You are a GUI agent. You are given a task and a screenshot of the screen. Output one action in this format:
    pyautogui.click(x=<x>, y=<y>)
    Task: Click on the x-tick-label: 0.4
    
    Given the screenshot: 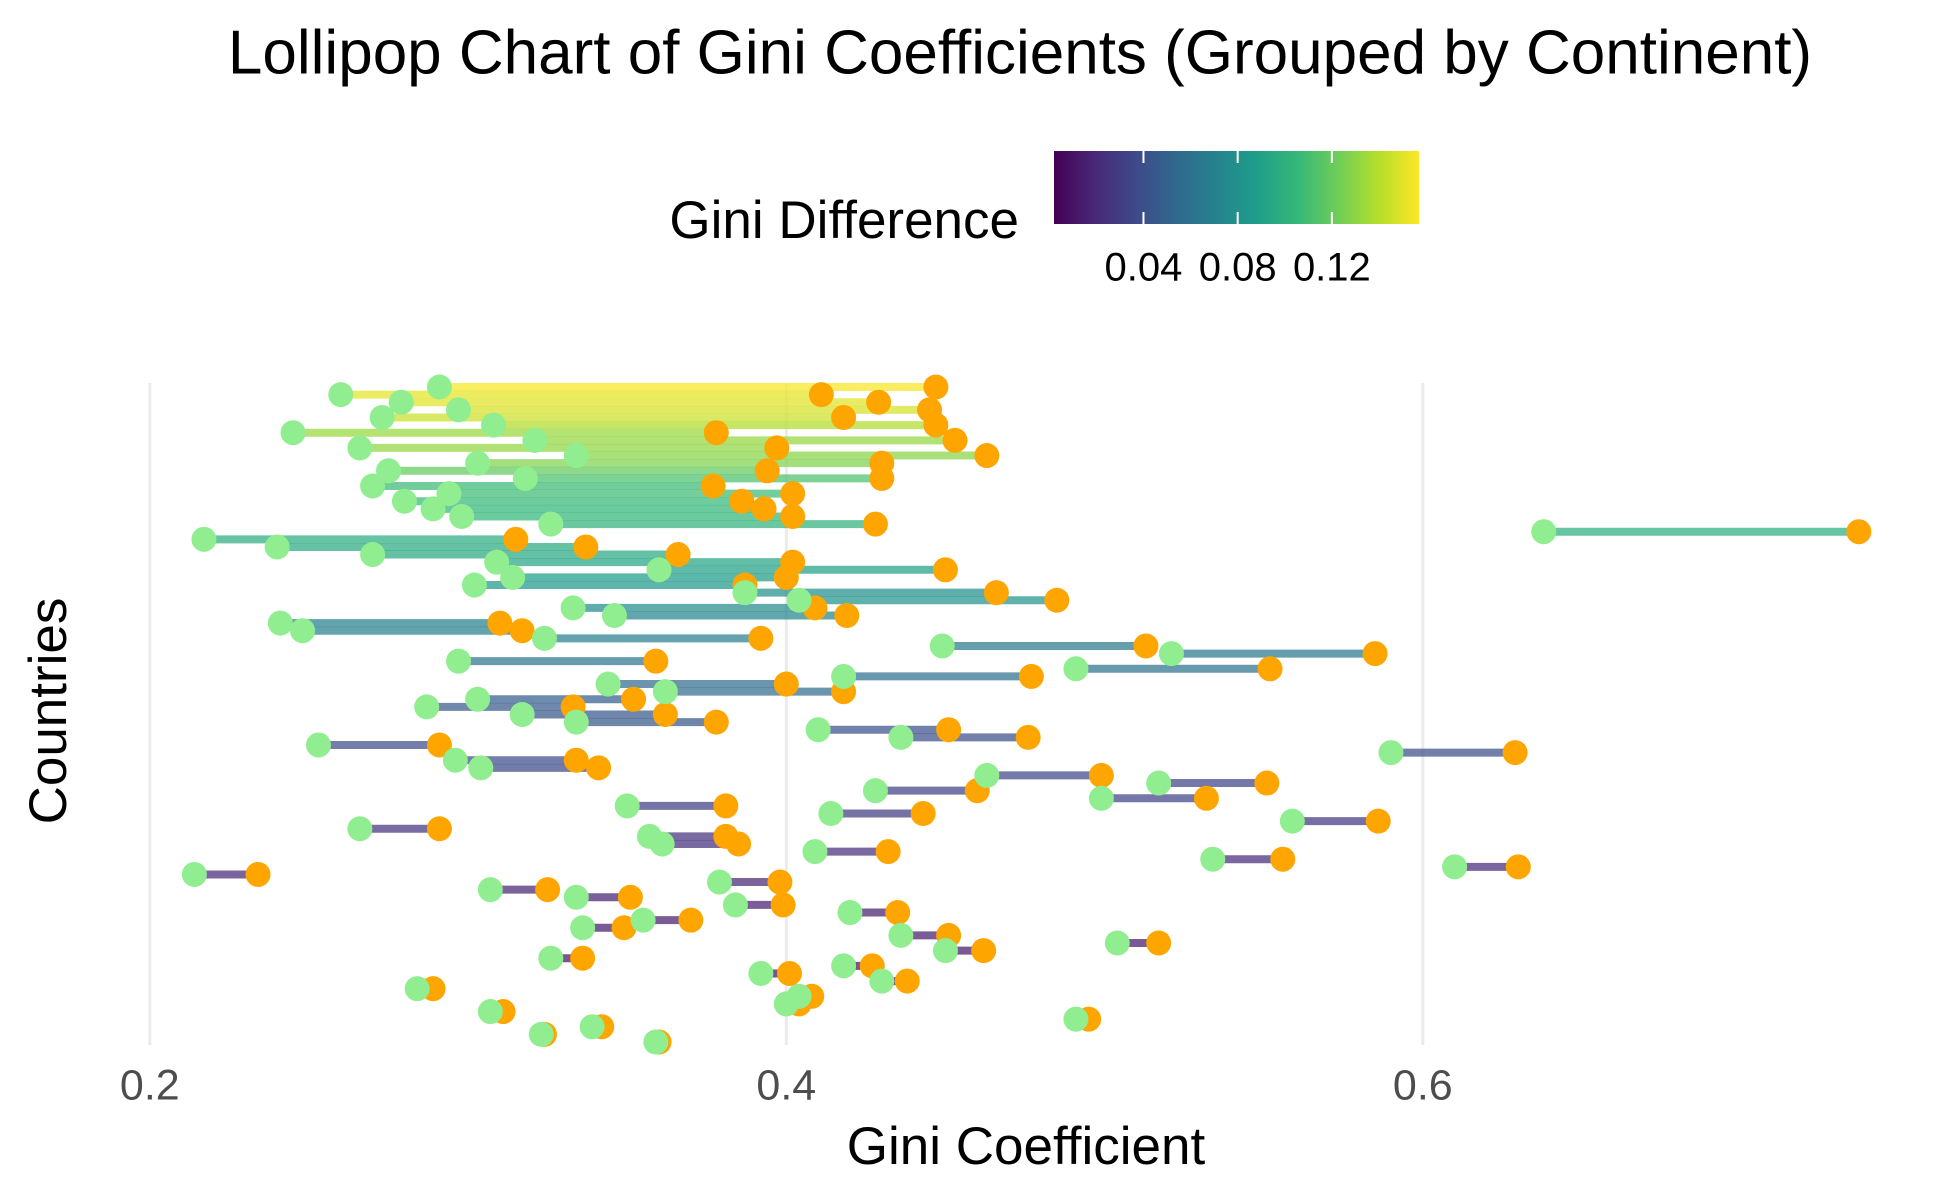 What is the action you would take?
    pyautogui.click(x=786, y=1085)
    